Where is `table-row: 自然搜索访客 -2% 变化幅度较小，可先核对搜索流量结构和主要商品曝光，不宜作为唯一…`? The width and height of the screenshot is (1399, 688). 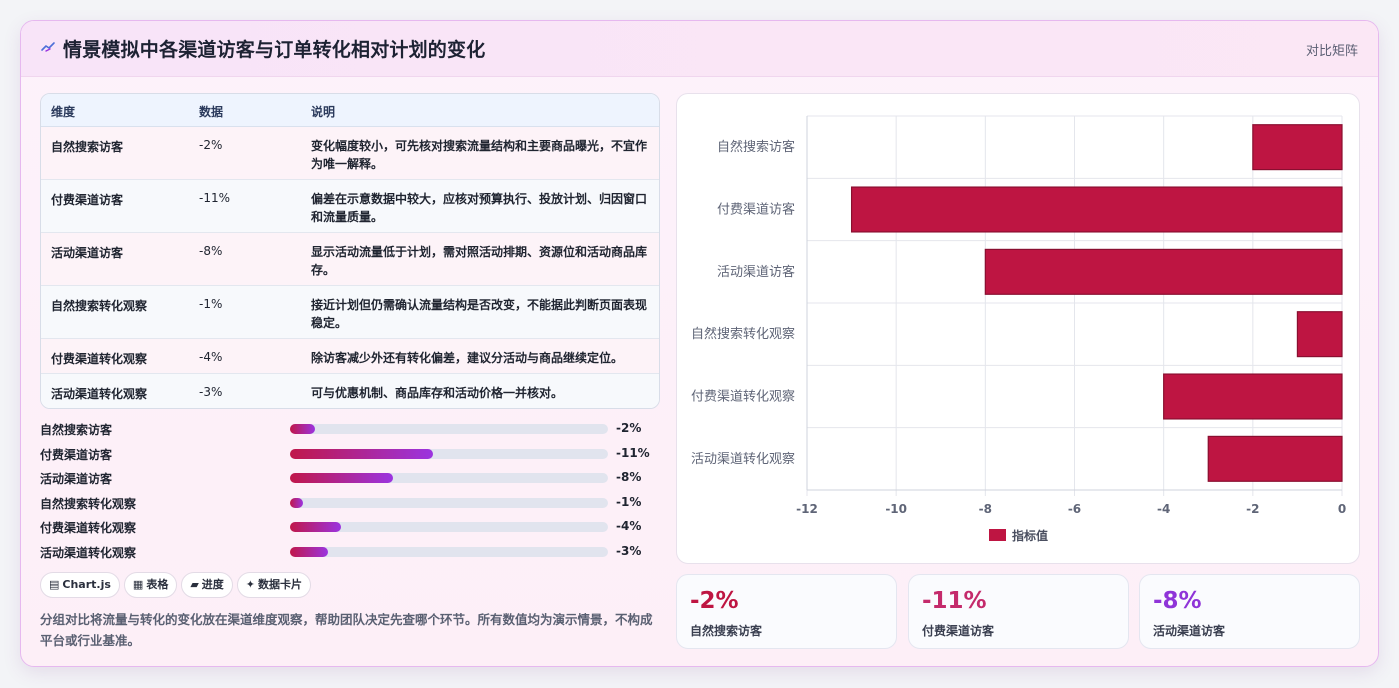 table-row: 自然搜索访客 -2% 变化幅度较小，可先核对搜索流量结构和主要商品曝光，不宜作为唯一… is located at coordinates (350, 153).